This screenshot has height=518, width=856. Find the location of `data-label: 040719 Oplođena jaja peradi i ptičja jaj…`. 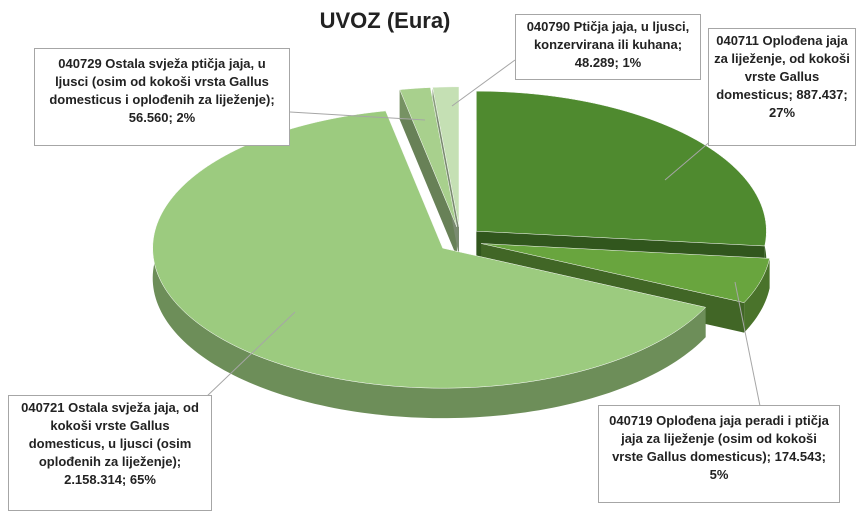

data-label: 040719 Oplođena jaja peradi i ptičja jaj… is located at coordinates (719, 454).